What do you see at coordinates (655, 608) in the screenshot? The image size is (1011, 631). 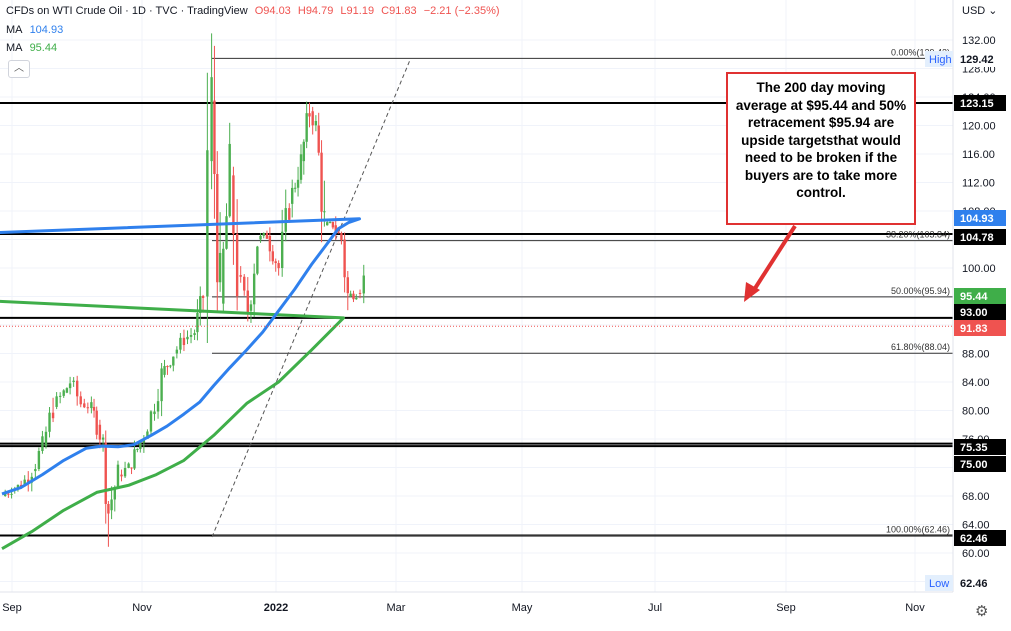 I see `time-tick-label: Jul` at bounding box center [655, 608].